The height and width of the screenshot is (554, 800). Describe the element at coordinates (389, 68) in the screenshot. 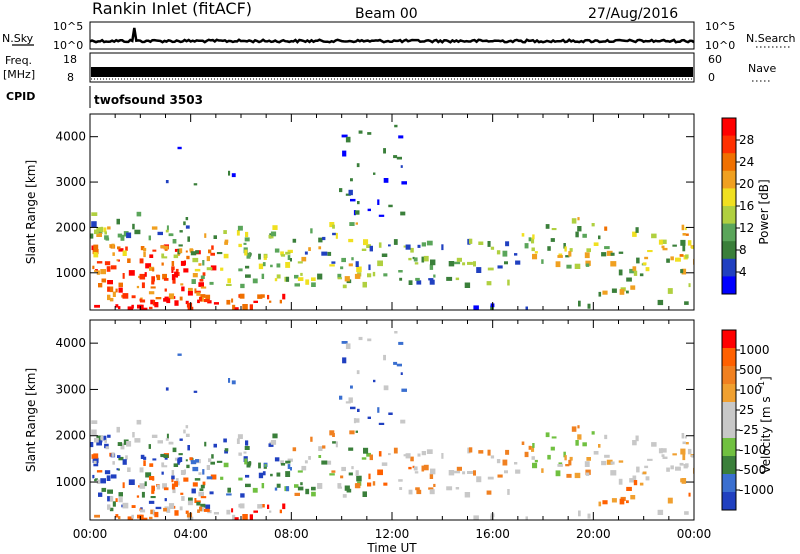

I see `freq-strip: Freq. [MHz] 18 8 60 0 Nave` at that location.